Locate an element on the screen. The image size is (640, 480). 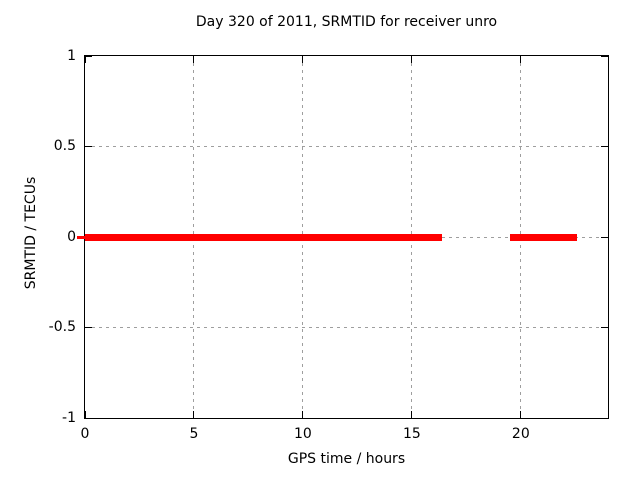
y-tick-label: -0.5 is located at coordinates (62, 327).